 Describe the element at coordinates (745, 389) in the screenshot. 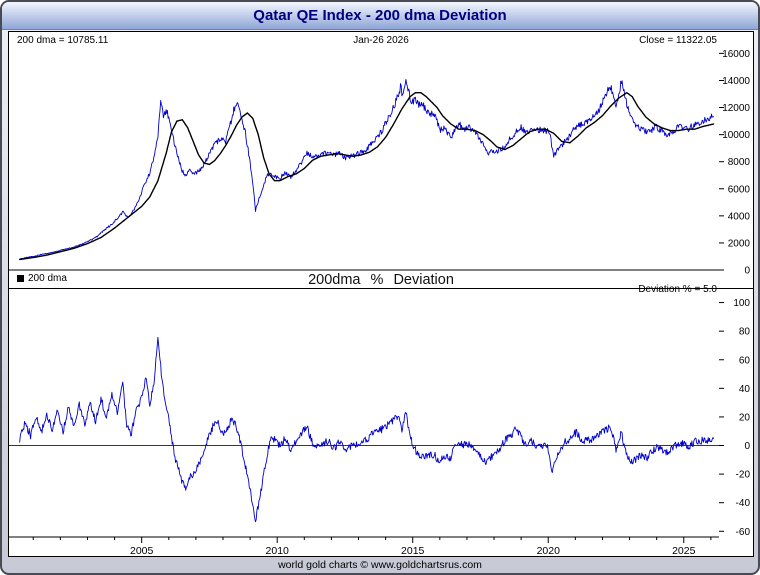

I see `deviation-y-tick-label: 40` at that location.